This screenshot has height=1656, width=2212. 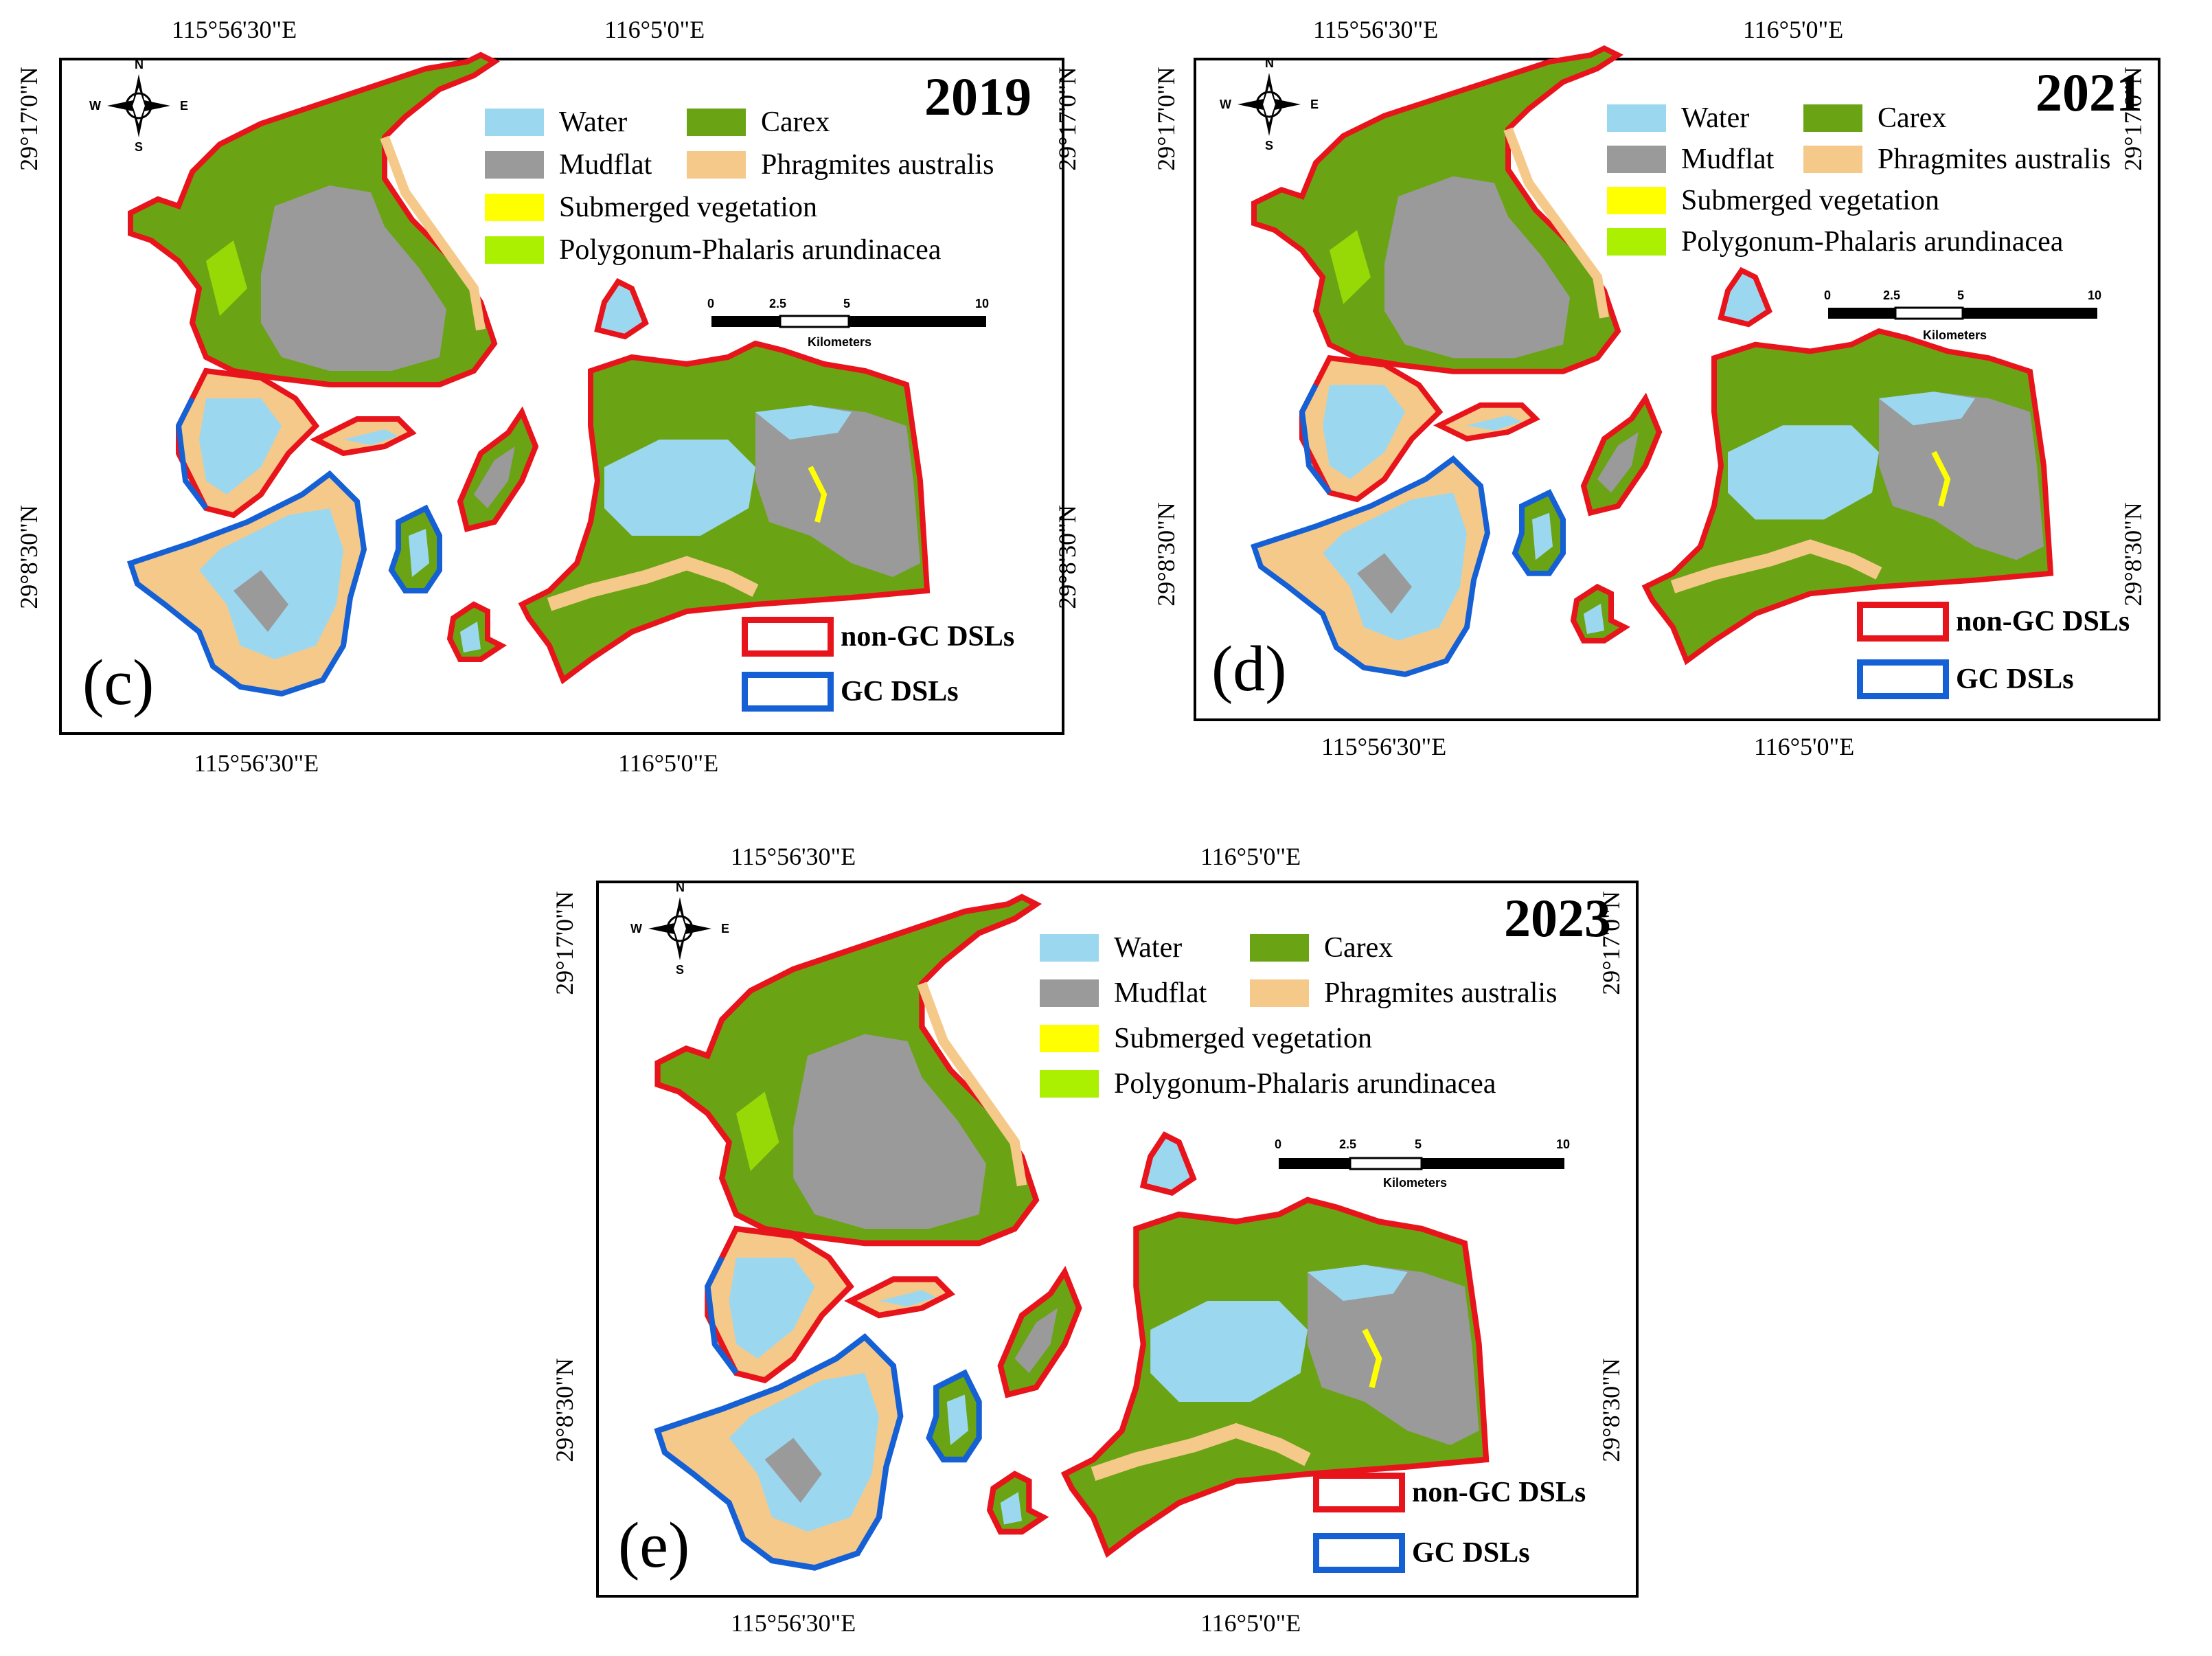 I want to click on year-label-c: 2019, so click(x=977, y=96).